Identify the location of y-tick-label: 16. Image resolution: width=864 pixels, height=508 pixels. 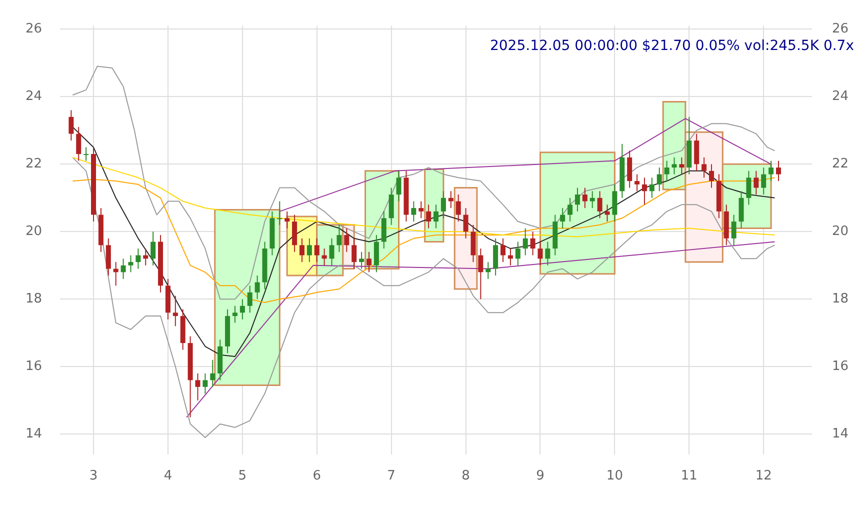
(33, 366).